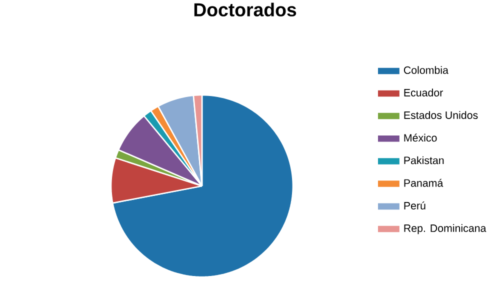 Image resolution: width=490 pixels, height=300 pixels. Describe the element at coordinates (441, 115) in the screenshot. I see `legend-label: Estados Unidos` at that location.